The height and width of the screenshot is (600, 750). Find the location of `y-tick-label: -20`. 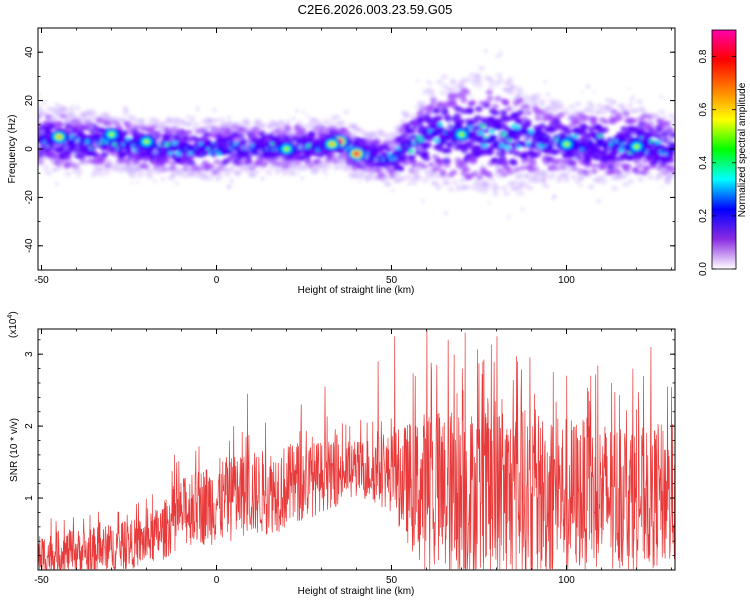

y-tick-label: -20 is located at coordinates (29, 197).